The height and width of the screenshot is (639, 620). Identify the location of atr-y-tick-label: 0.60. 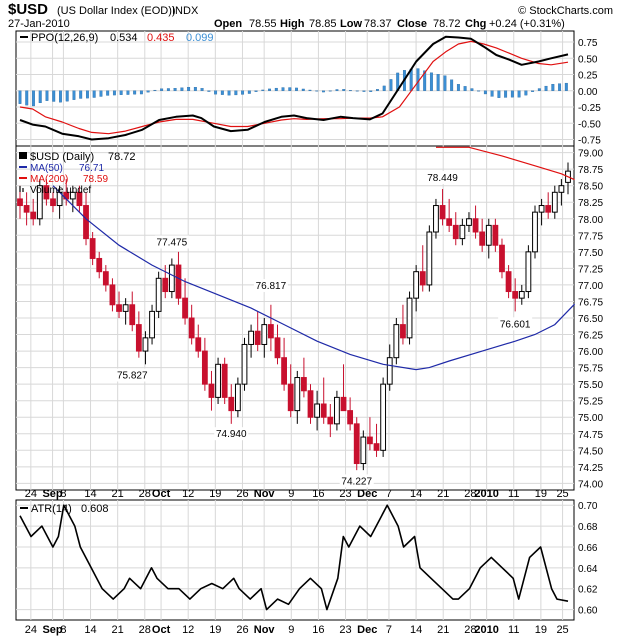
(588, 611).